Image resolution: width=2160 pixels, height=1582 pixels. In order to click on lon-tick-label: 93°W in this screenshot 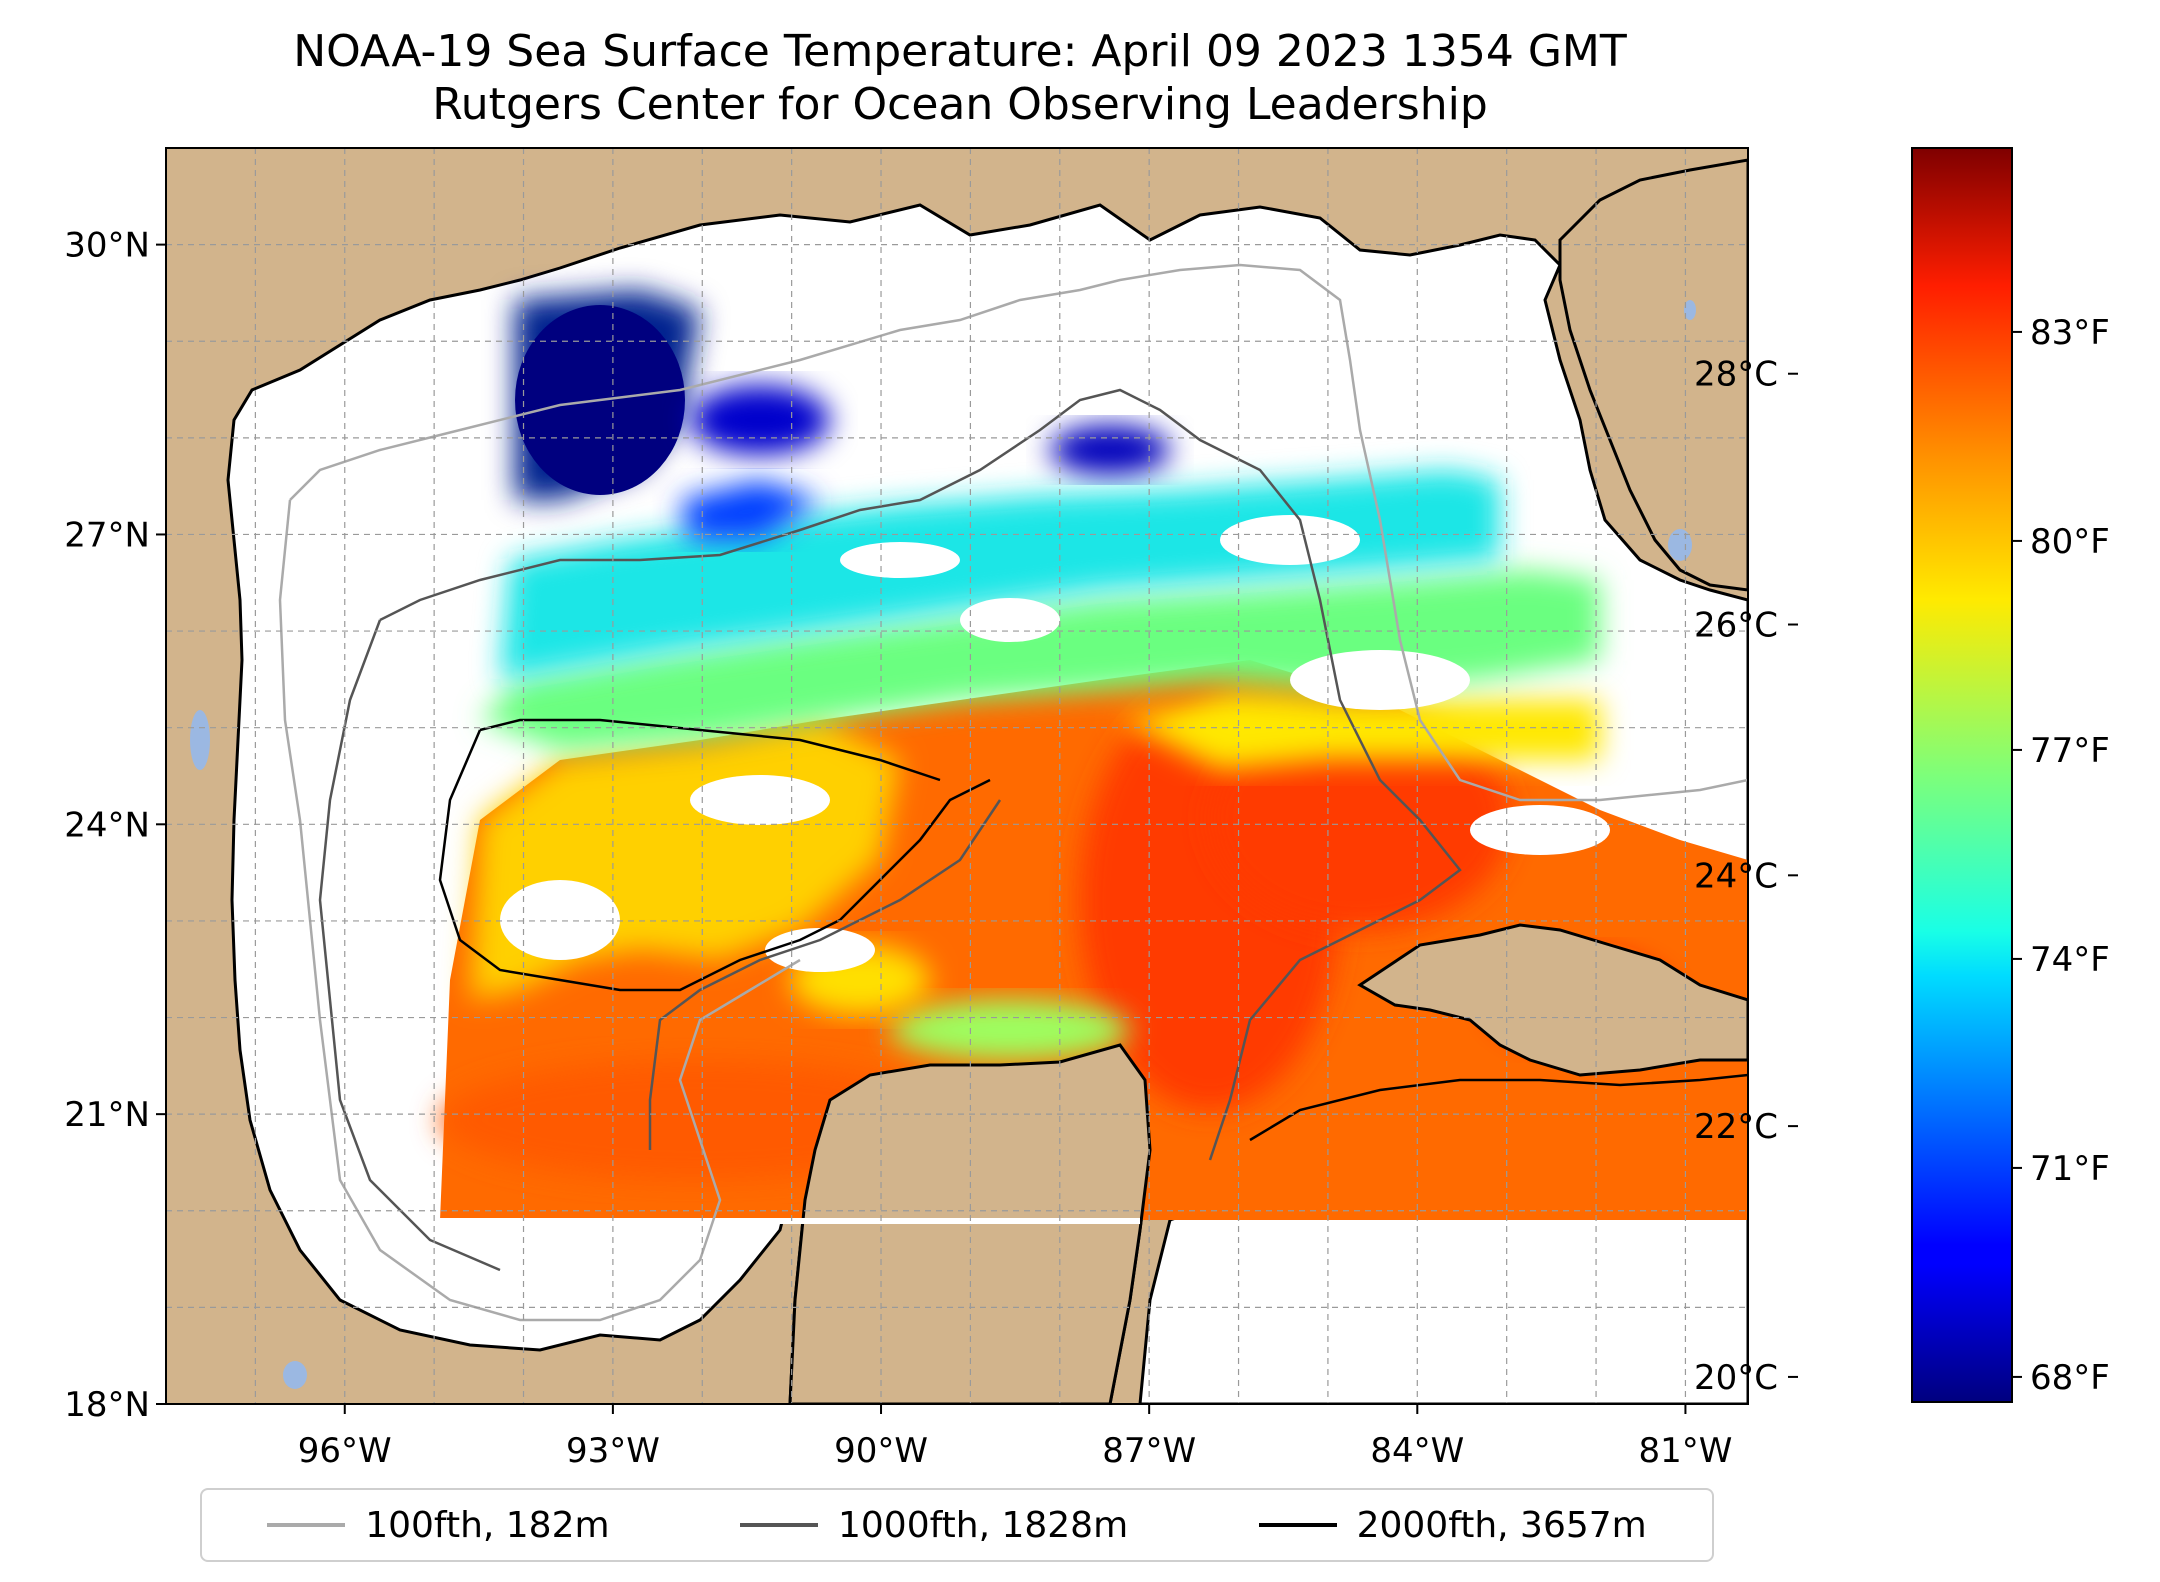, I will do `click(613, 1451)`.